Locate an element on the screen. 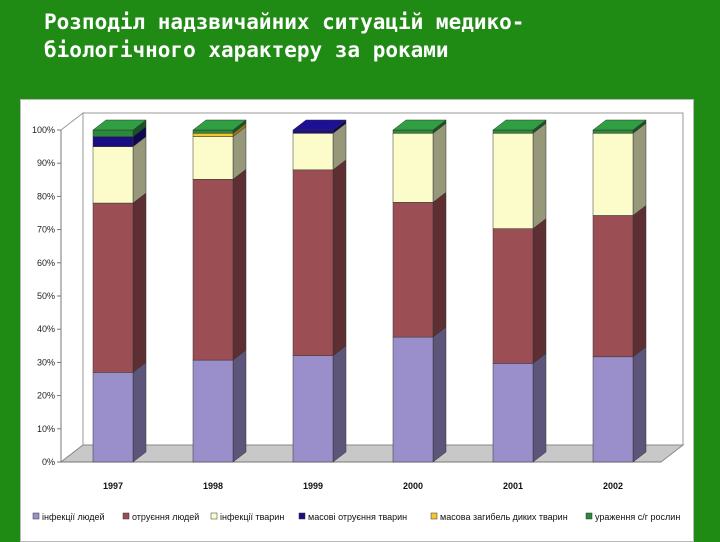  legend-label: отруєння людей is located at coordinates (165, 517).